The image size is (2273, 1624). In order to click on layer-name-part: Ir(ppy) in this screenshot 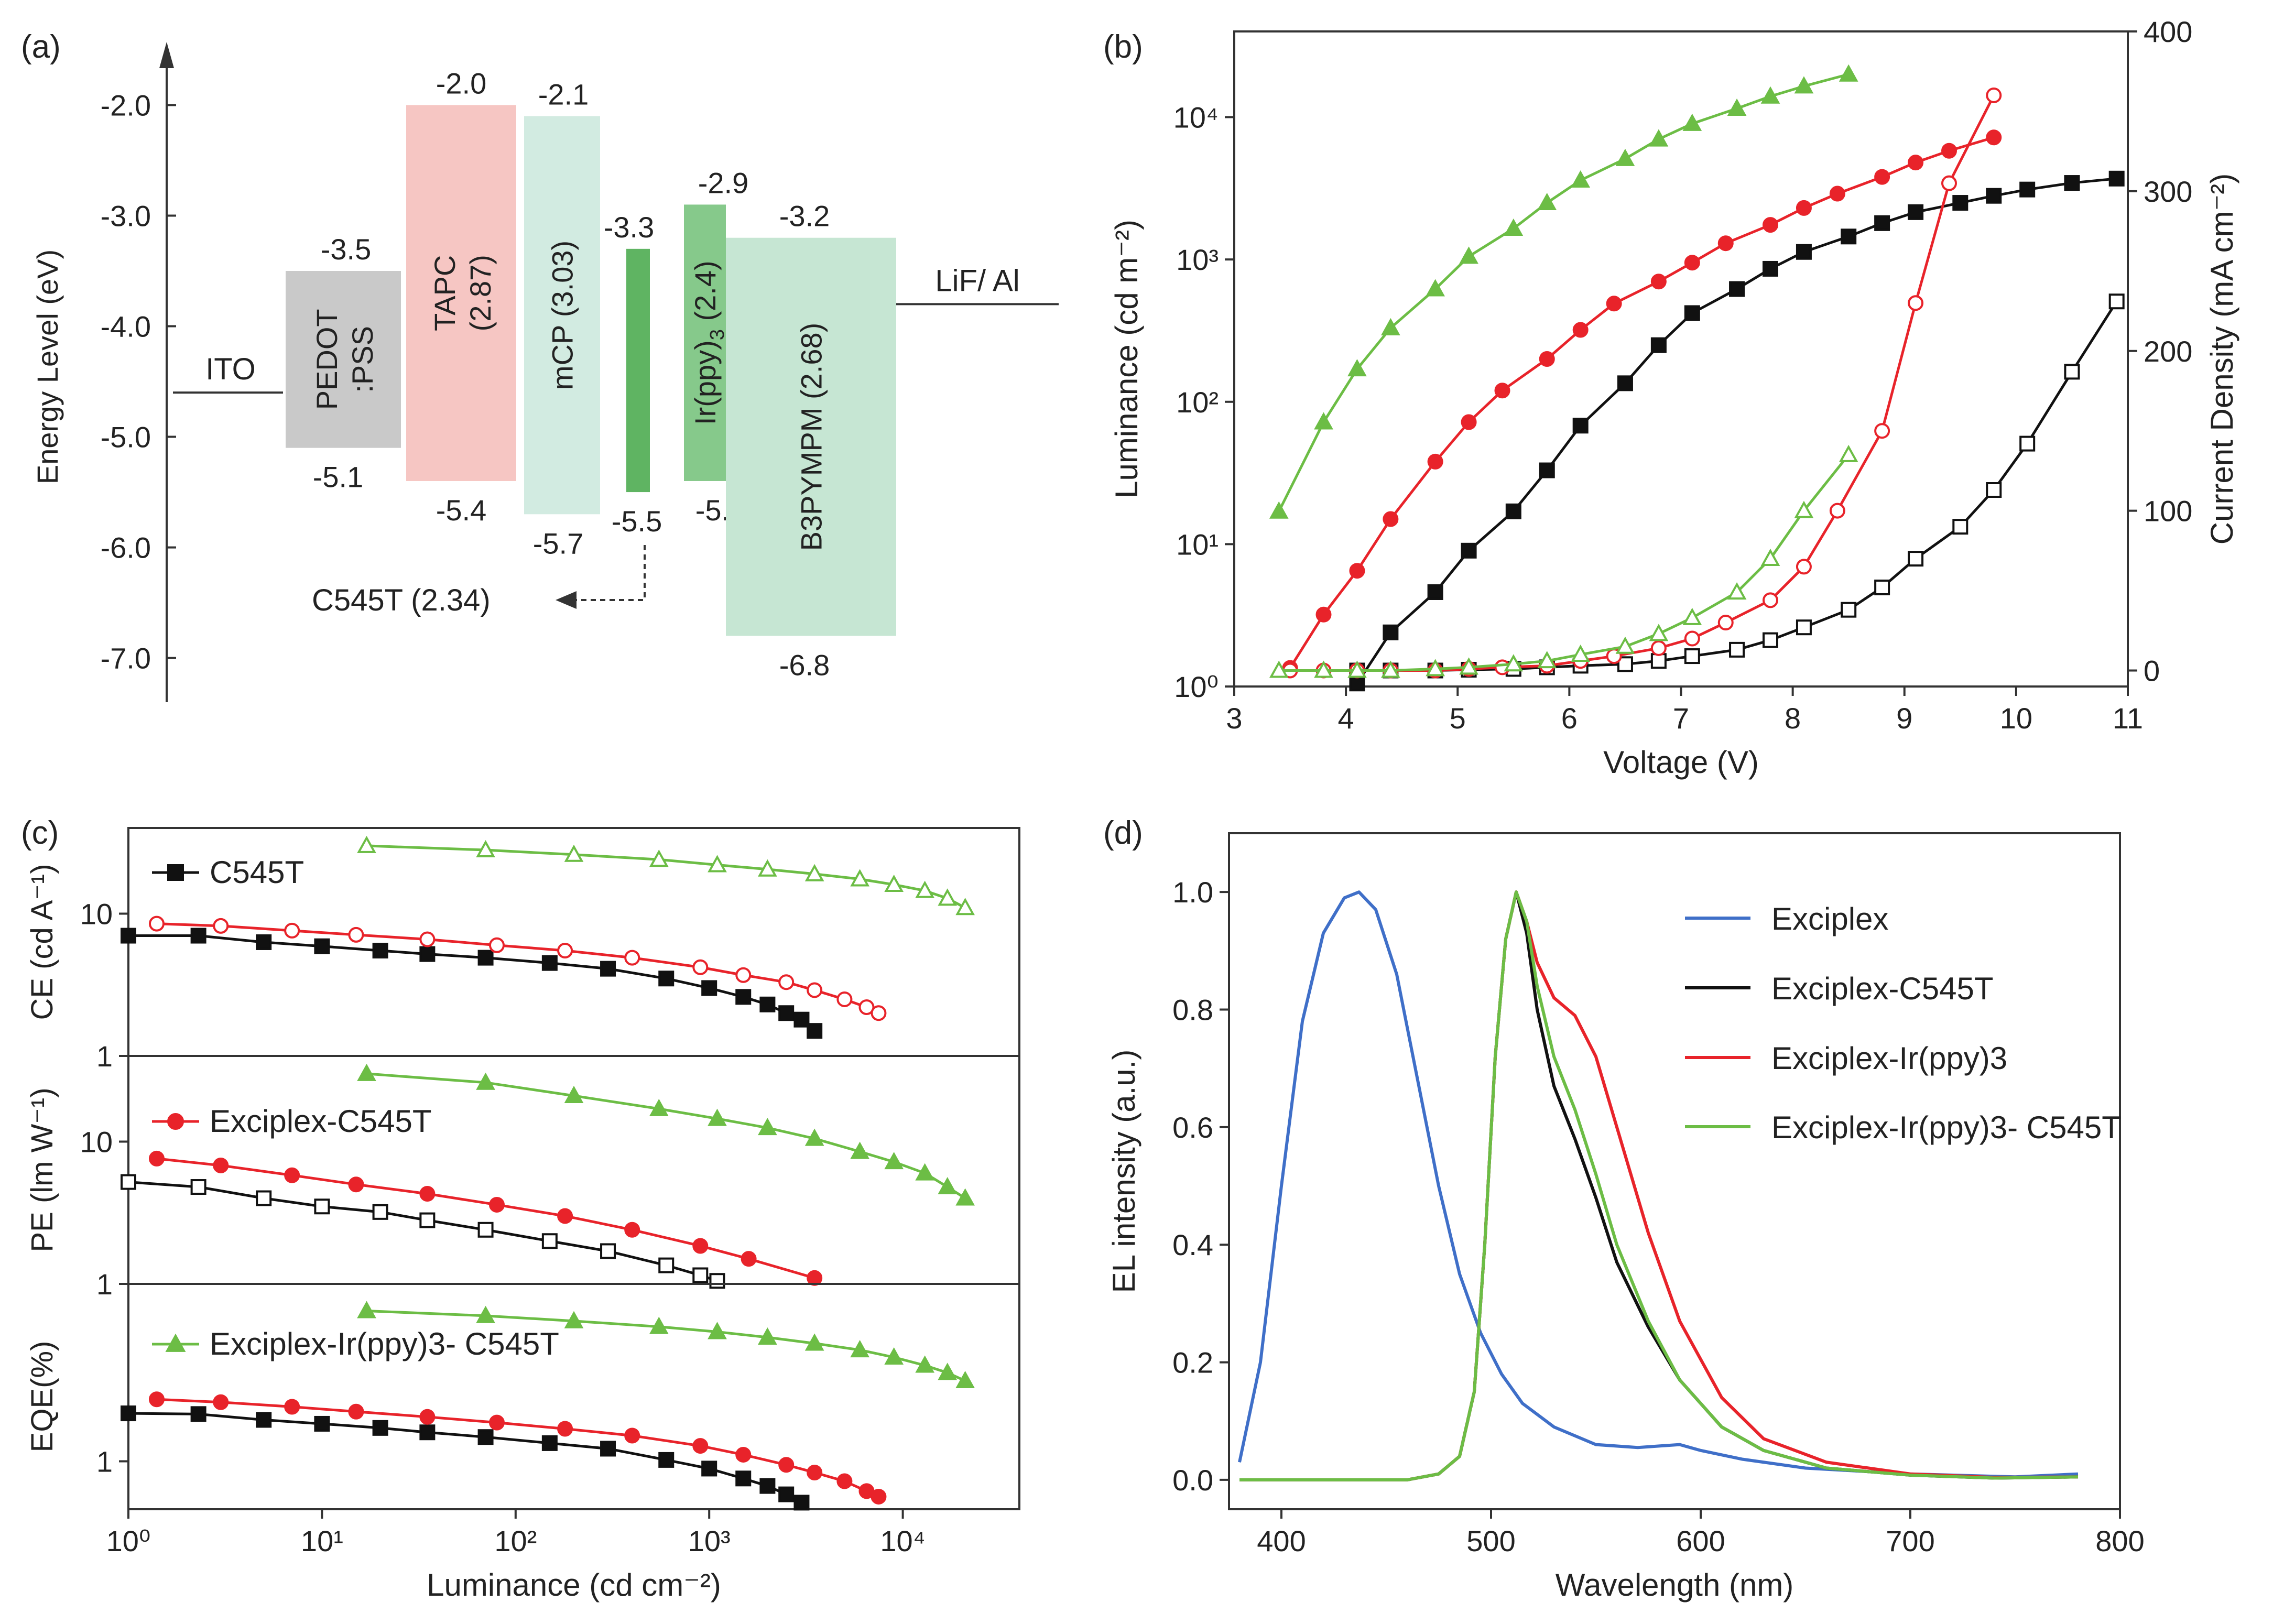, I will do `click(705, 382)`.